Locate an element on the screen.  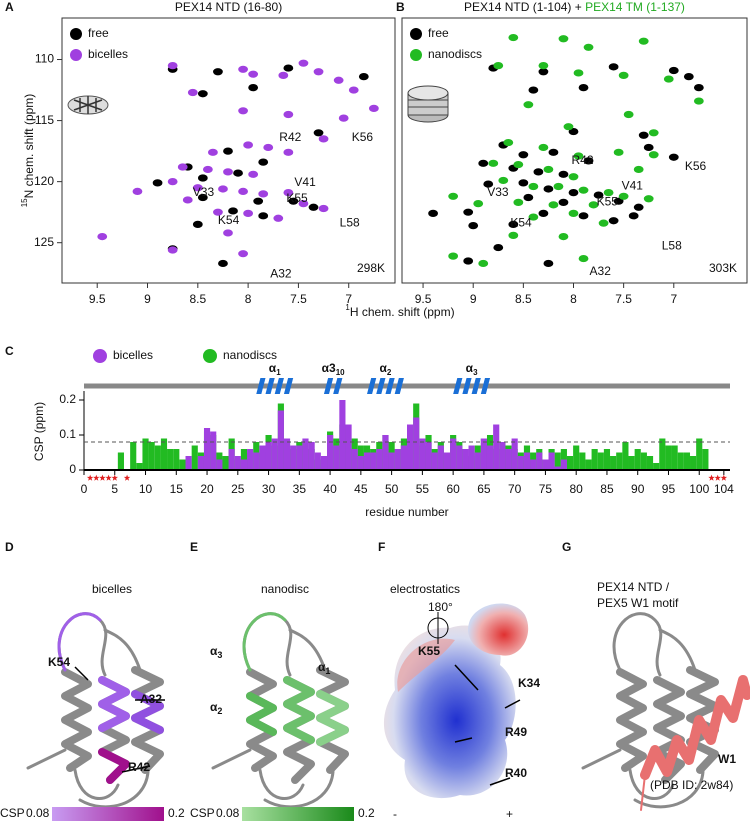
panel-title: electrostatics is located at coordinates (425, 589).